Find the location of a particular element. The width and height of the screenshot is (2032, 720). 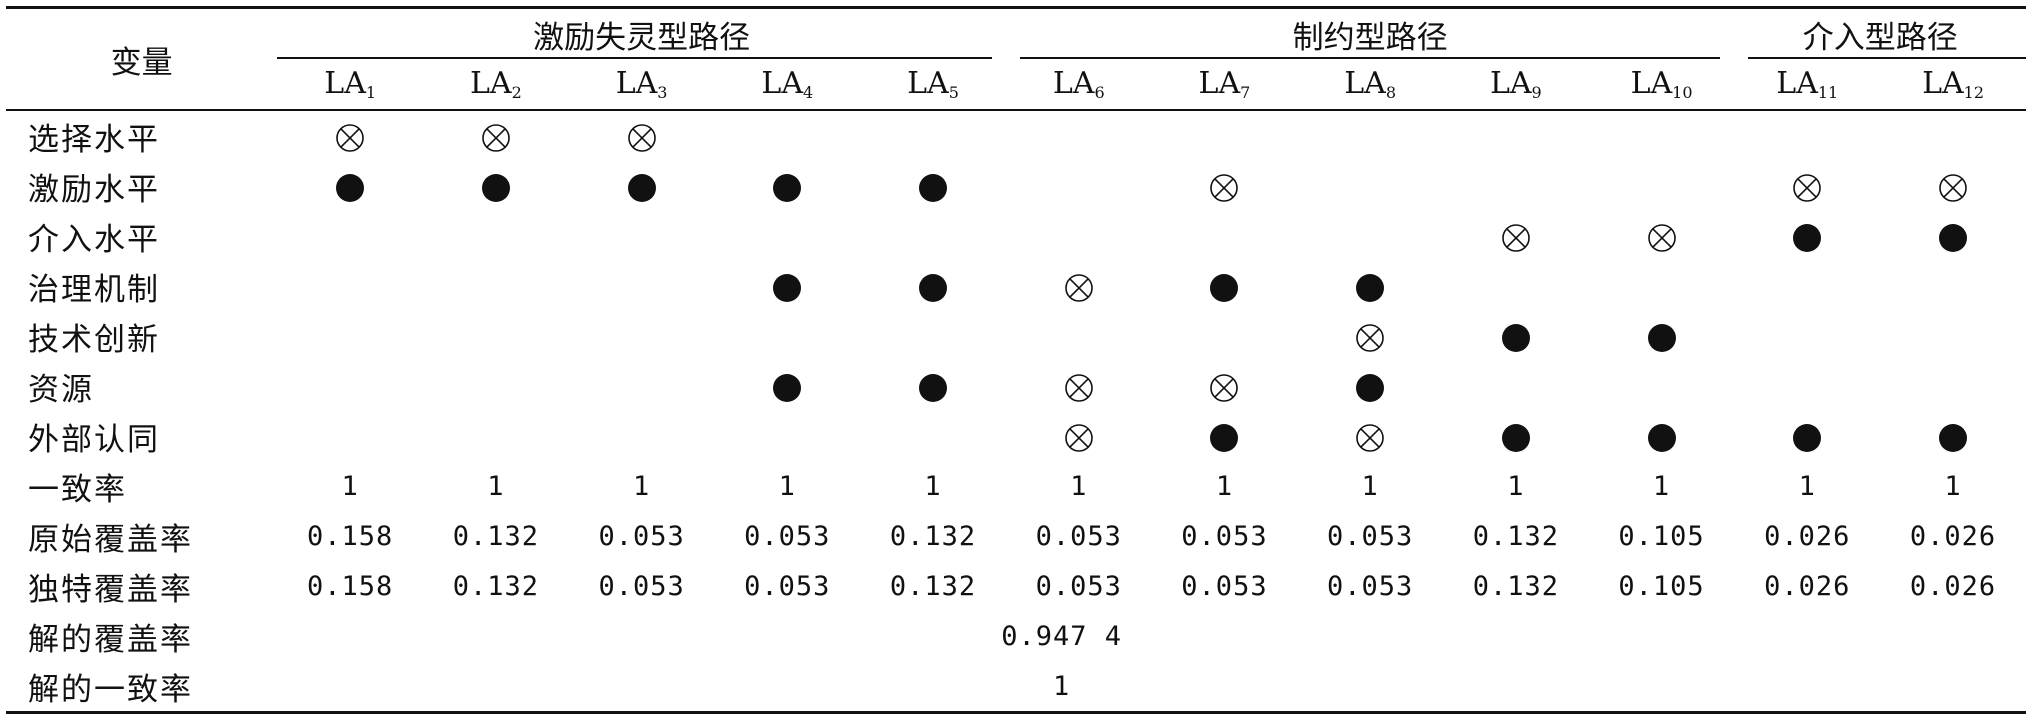

configuration-label-la11: LA11 is located at coordinates (1807, 85).